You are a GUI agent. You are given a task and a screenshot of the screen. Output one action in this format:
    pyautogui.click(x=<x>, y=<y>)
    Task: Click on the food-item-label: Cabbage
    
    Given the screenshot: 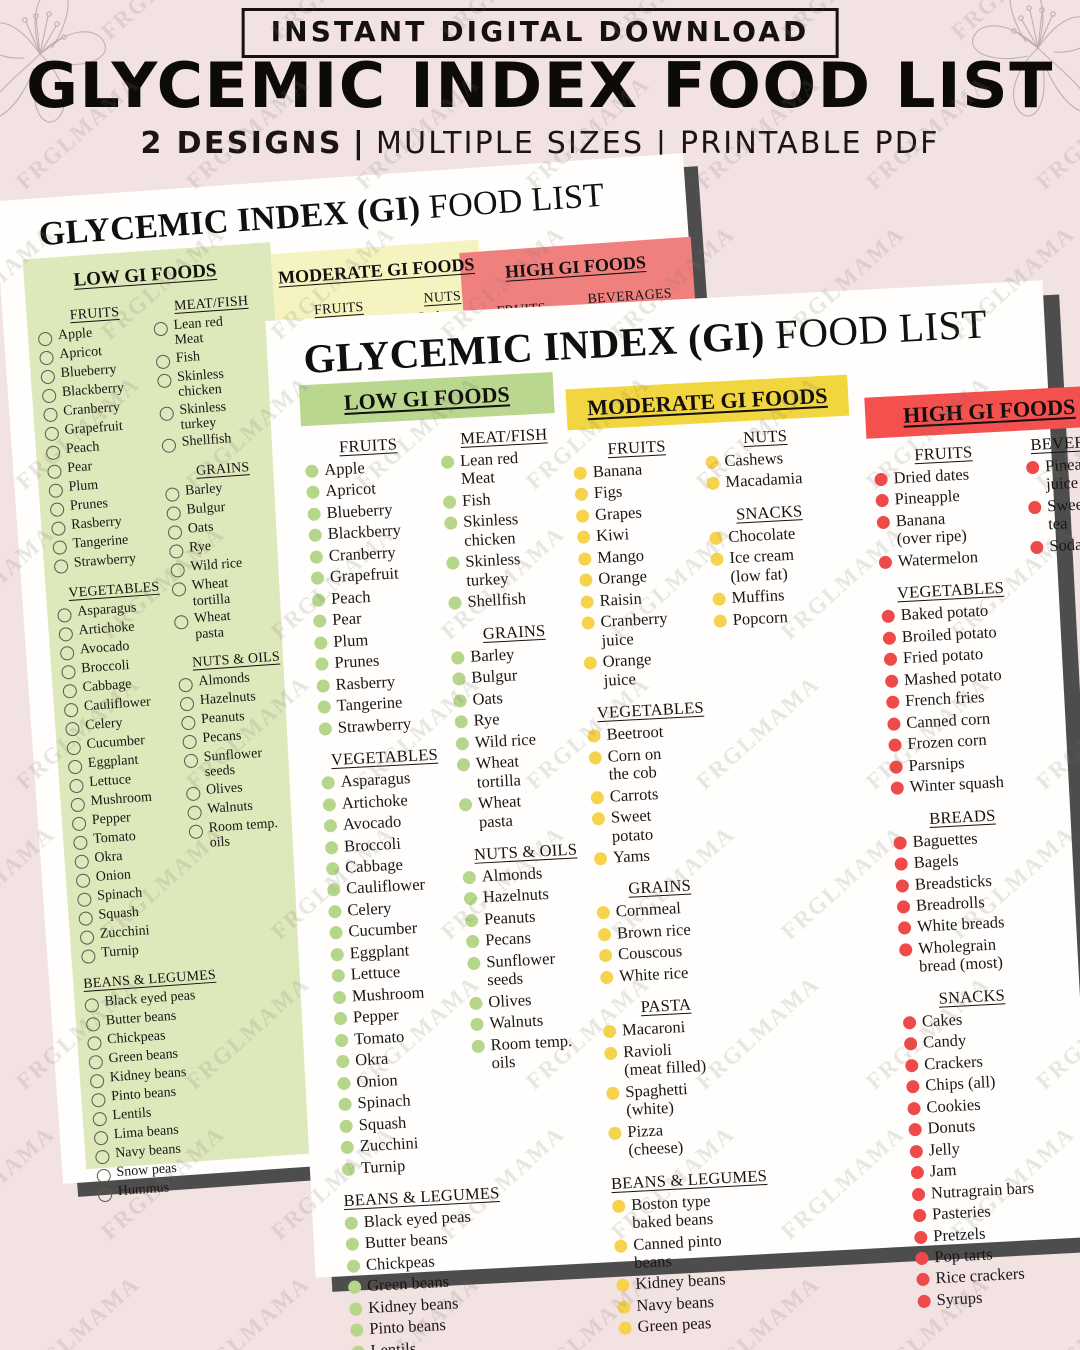 What is the action you would take?
    pyautogui.click(x=107, y=686)
    